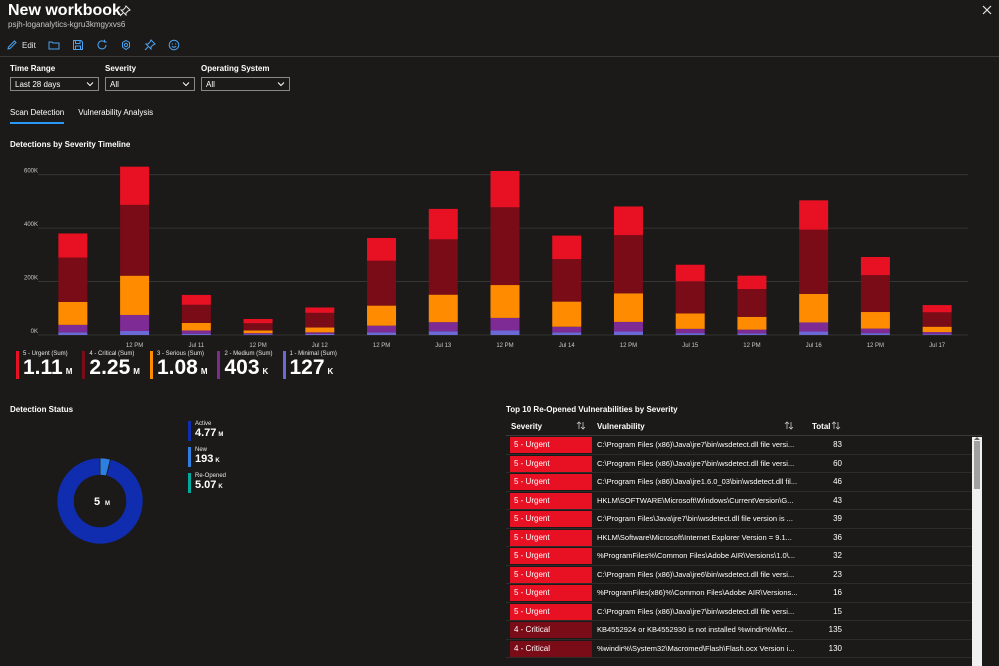  I want to click on refresh-button, so click(102, 45).